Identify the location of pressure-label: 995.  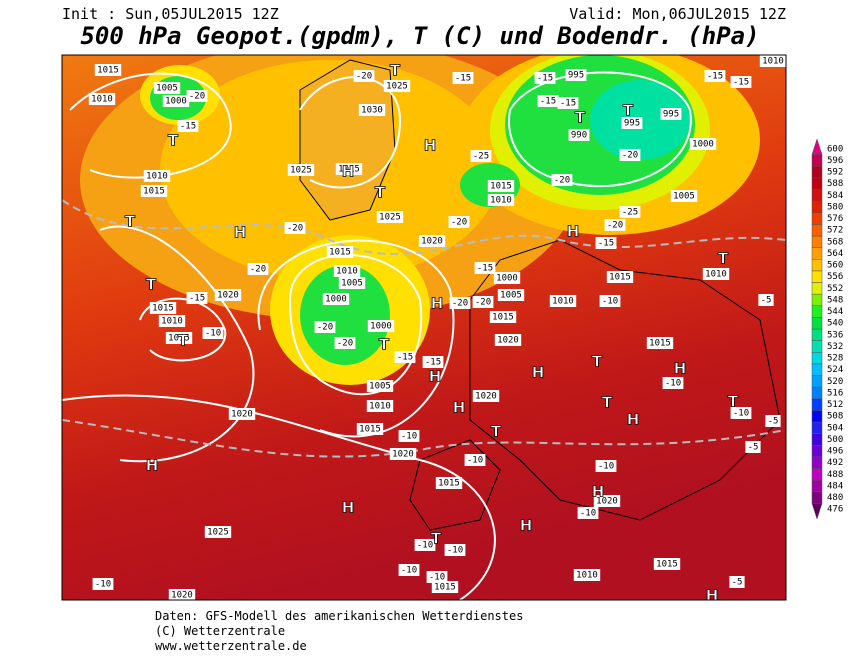
(632, 124).